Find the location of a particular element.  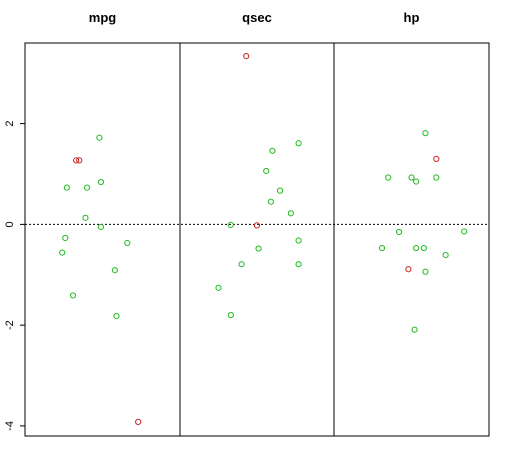

panel-title-mpg: mpg is located at coordinates (103, 17).